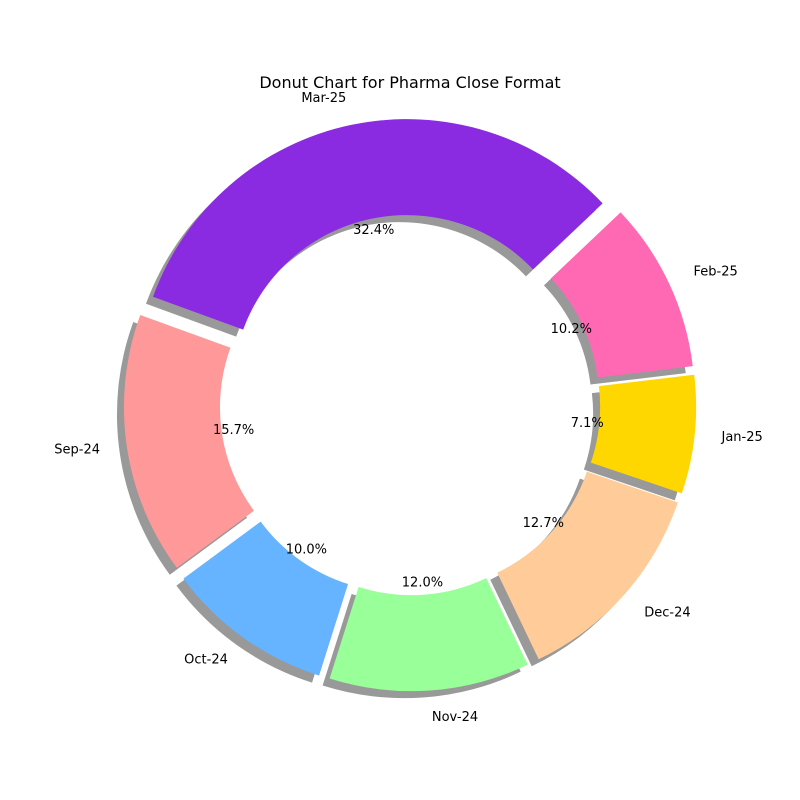 The height and width of the screenshot is (800, 800). What do you see at coordinates (233, 430) in the screenshot?
I see `percent-label-sep-24: 15.7%` at bounding box center [233, 430].